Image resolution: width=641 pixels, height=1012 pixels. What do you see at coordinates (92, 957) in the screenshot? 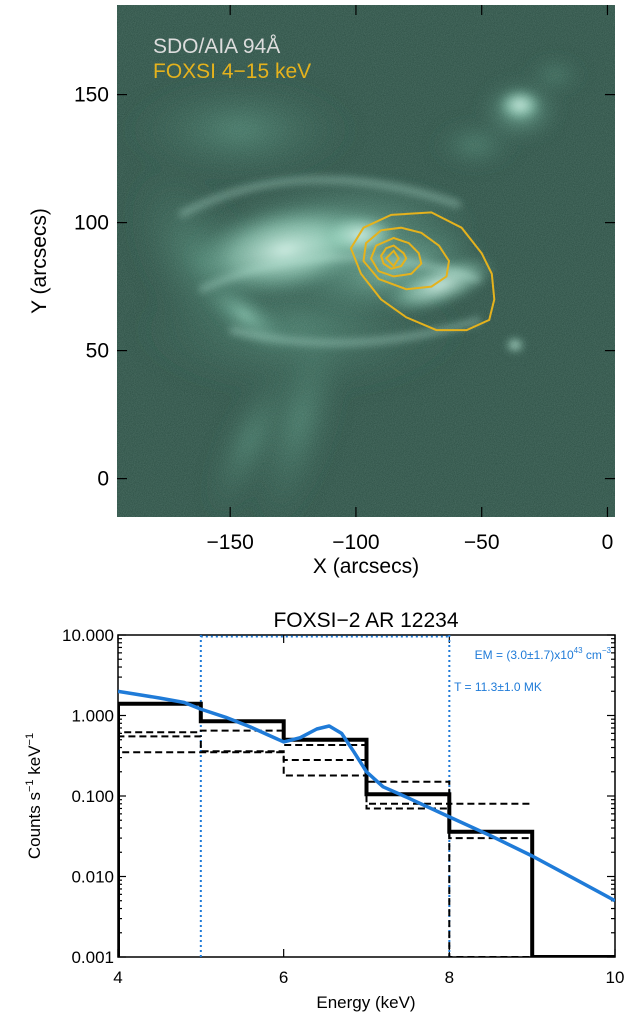
I see `y-tick-label: 0.001` at bounding box center [92, 957].